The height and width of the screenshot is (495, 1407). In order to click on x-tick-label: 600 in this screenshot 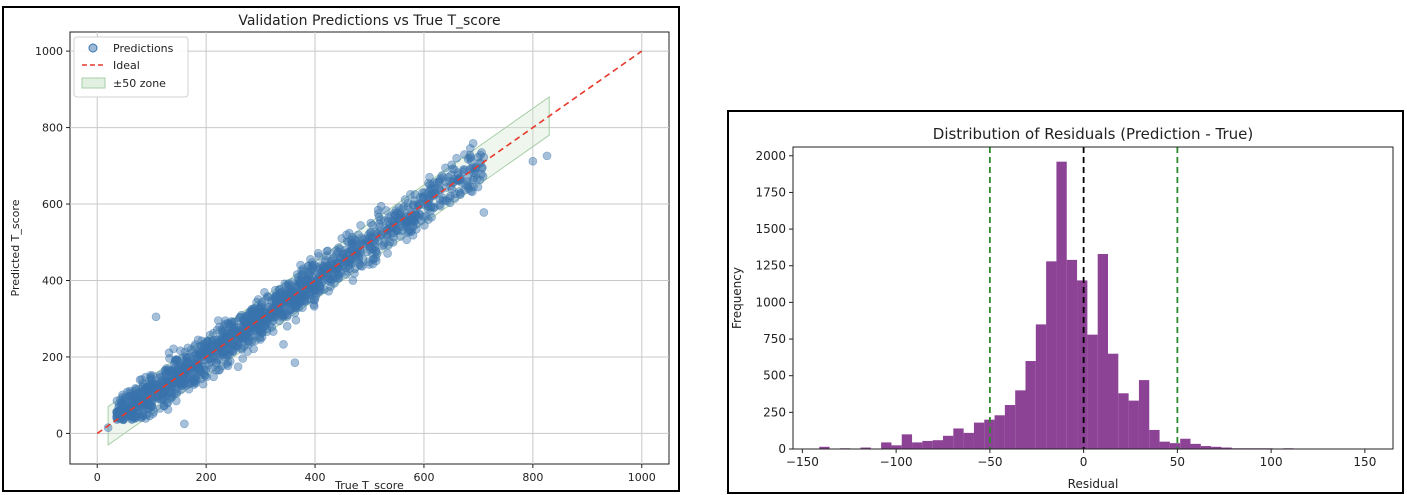, I will do `click(423, 477)`.